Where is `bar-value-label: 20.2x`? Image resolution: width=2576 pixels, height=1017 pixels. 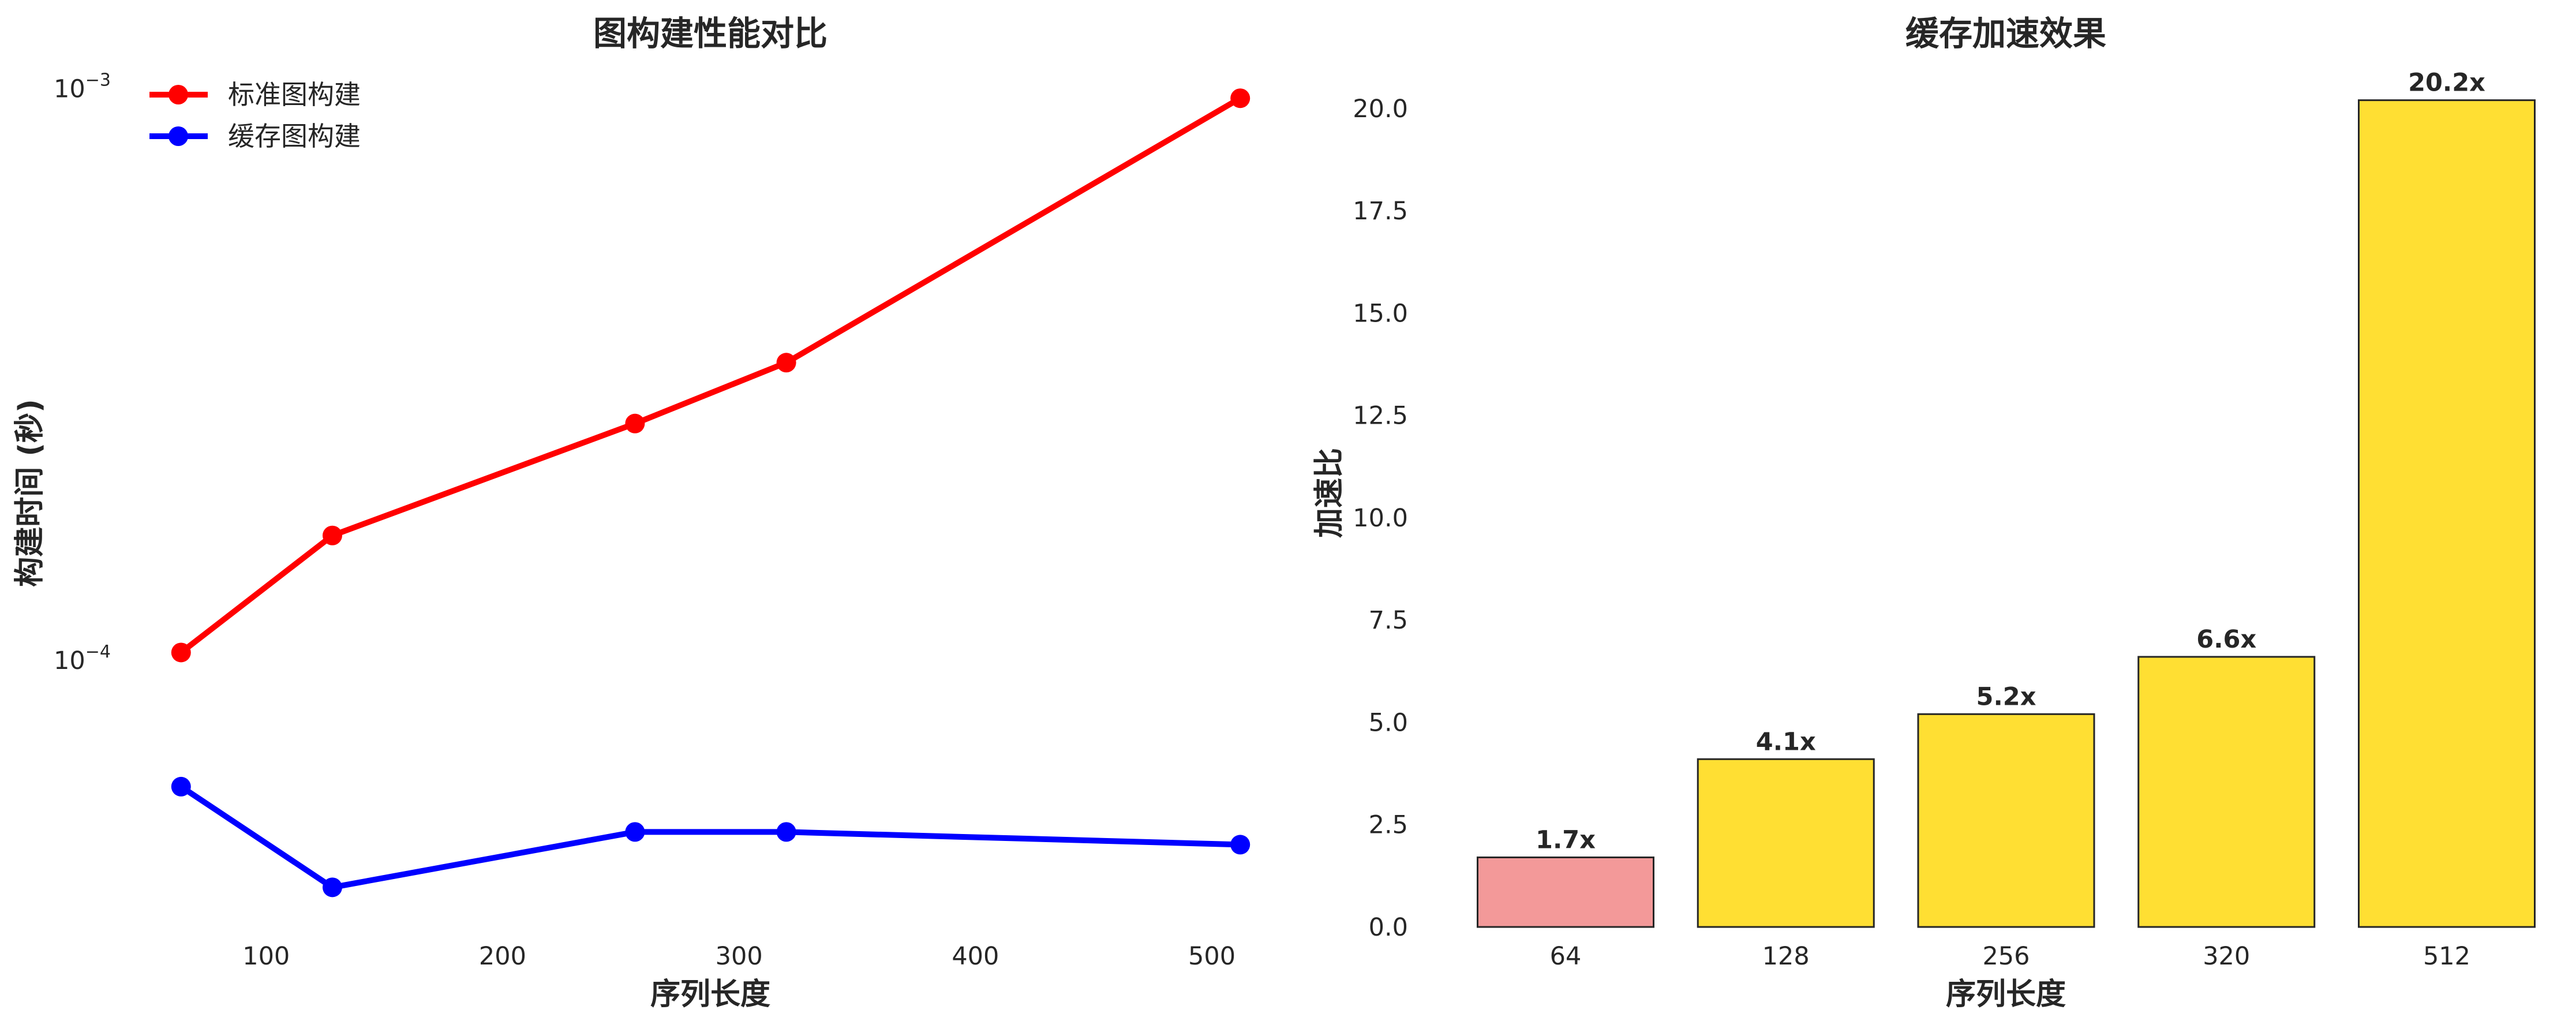 bar-value-label: 20.2x is located at coordinates (2446, 83).